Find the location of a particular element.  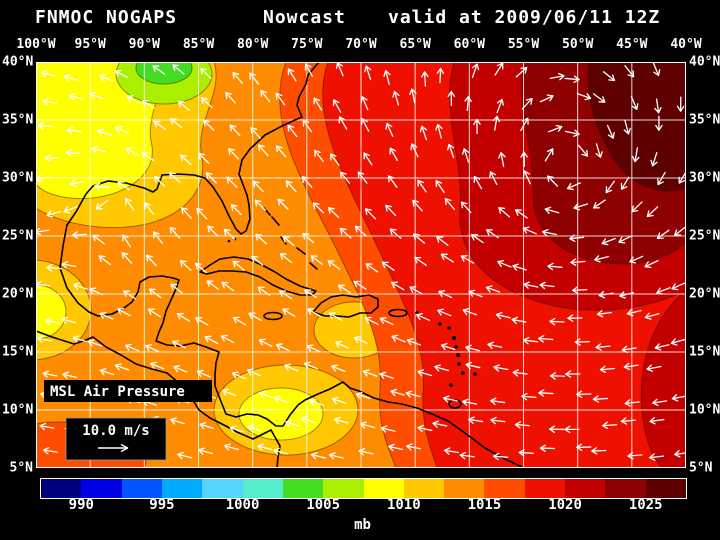

lon-tick-label: 55°W is located at coordinates (523, 44).